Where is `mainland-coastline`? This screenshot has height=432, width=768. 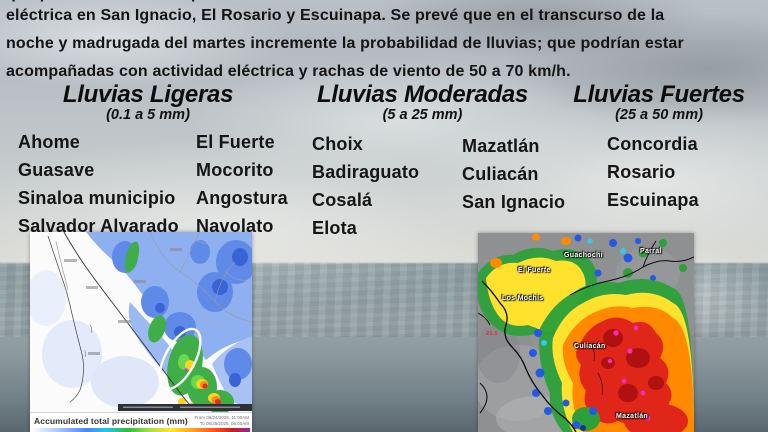 mainland-coastline is located at coordinates (128, 320).